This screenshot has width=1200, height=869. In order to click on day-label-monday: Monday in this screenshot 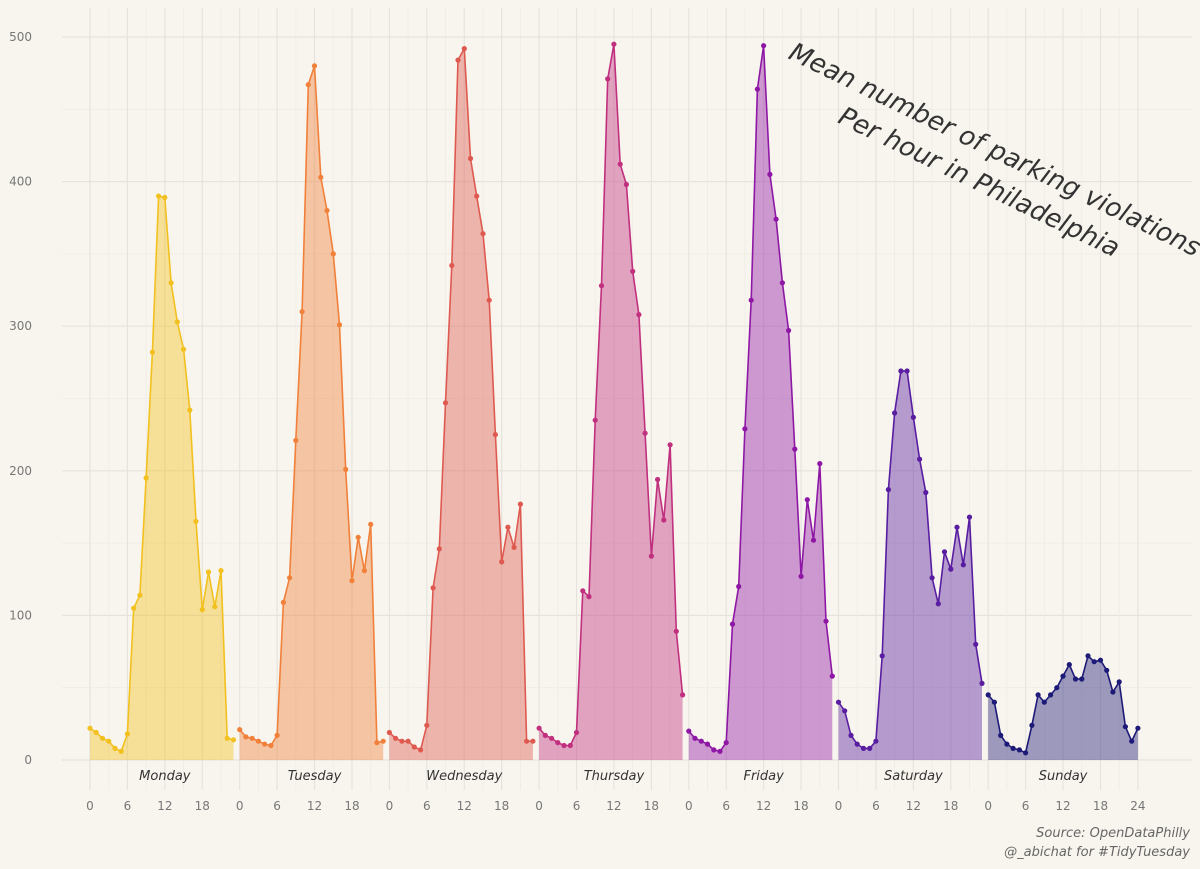, I will do `click(165, 776)`.